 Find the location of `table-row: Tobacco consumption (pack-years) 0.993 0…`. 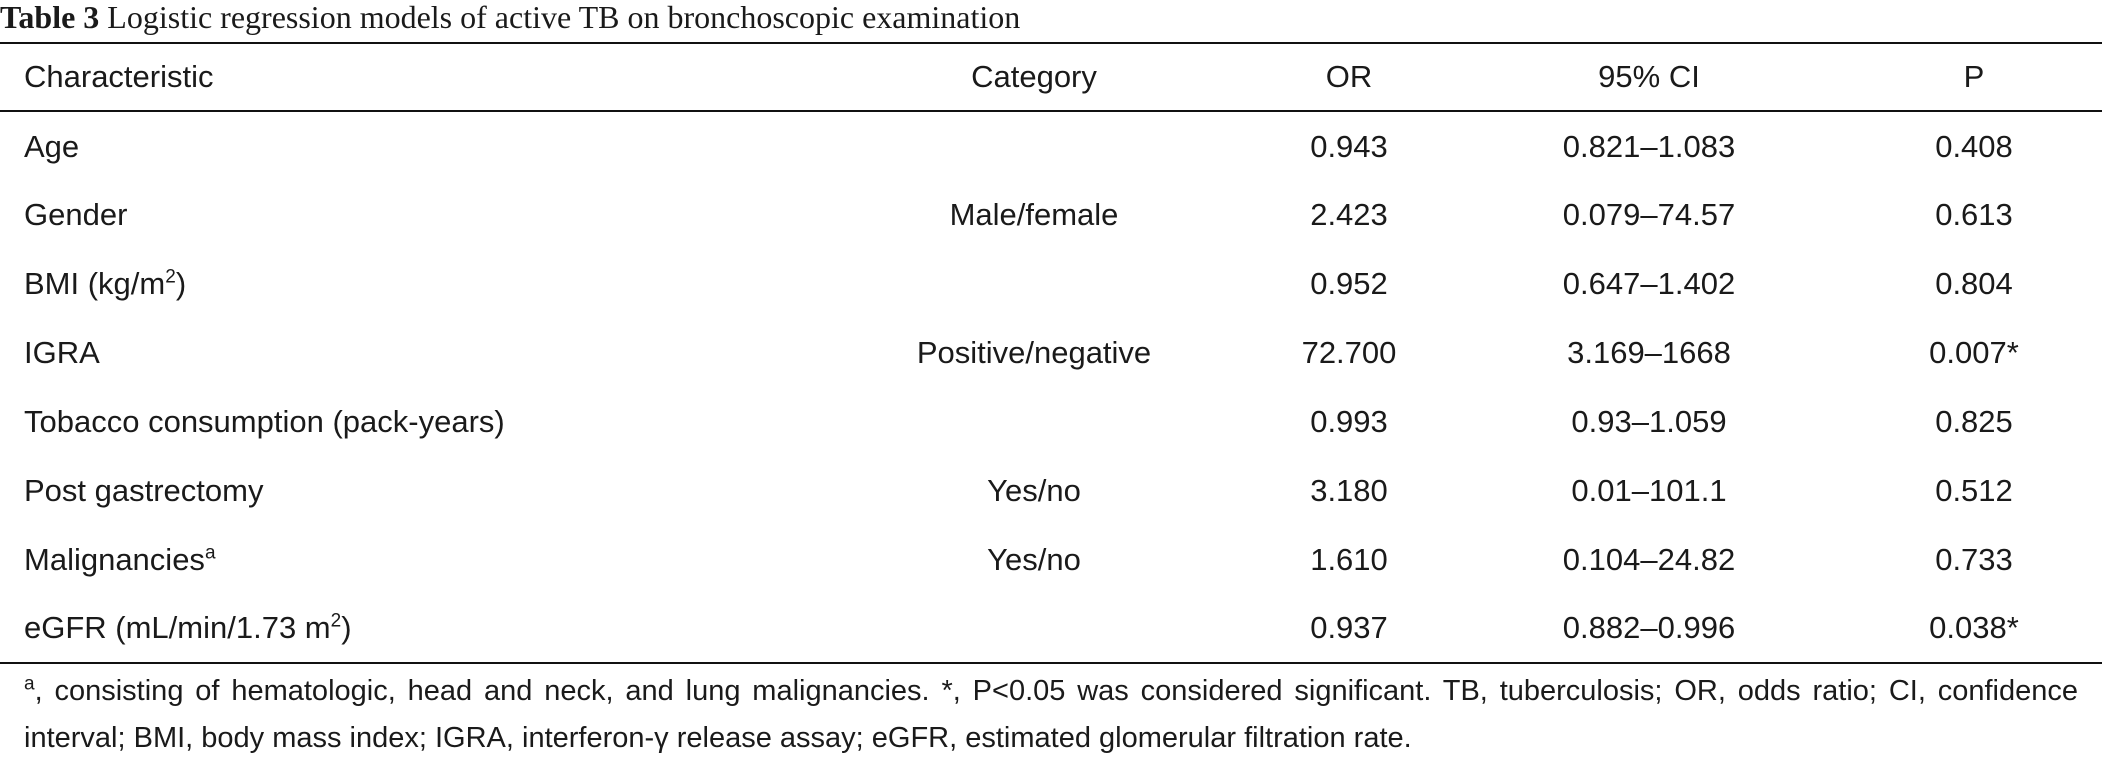

table-row: Tobacco consumption (pack-years) 0.993 0… is located at coordinates (1051, 421).